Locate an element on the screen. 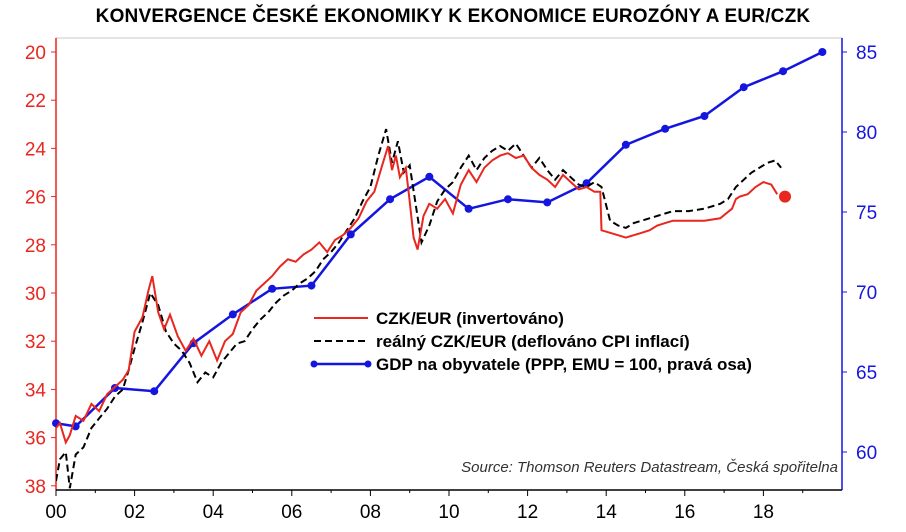  legend-background is located at coordinates (570, 342).